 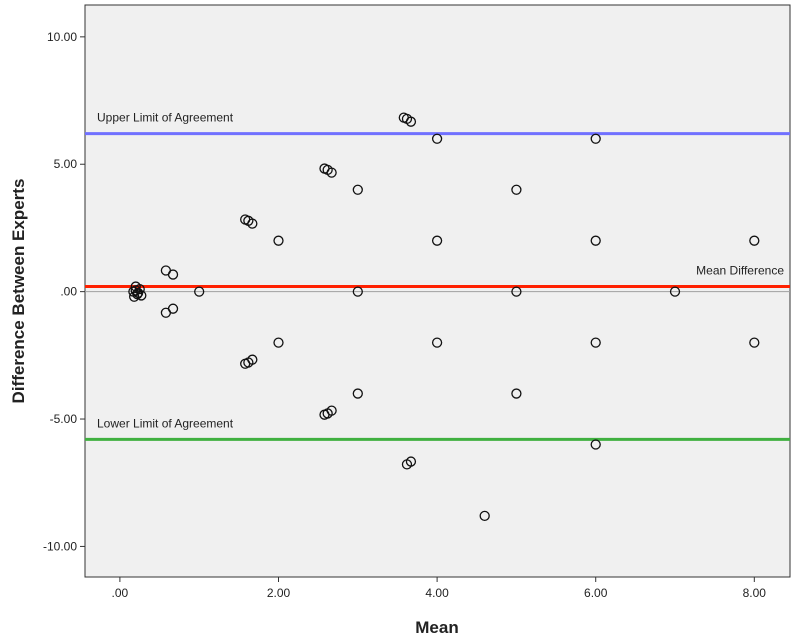 What do you see at coordinates (68, 292) in the screenshot?
I see `y-tick-label: .00` at bounding box center [68, 292].